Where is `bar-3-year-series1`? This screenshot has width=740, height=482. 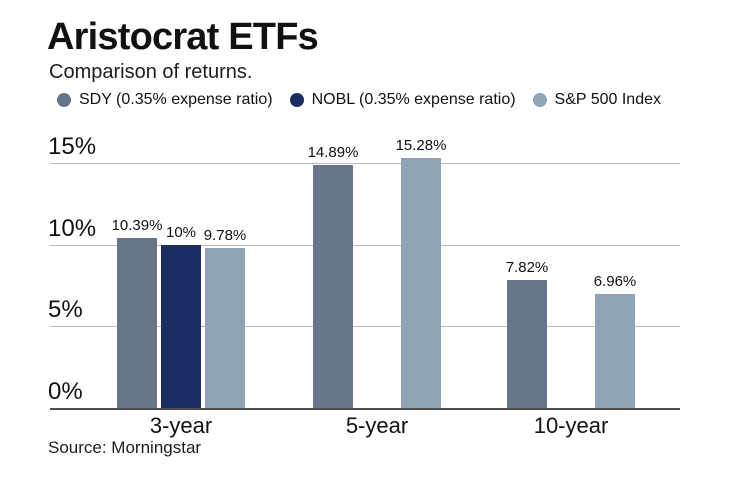
bar-3-year-series1 is located at coordinates (181, 326).